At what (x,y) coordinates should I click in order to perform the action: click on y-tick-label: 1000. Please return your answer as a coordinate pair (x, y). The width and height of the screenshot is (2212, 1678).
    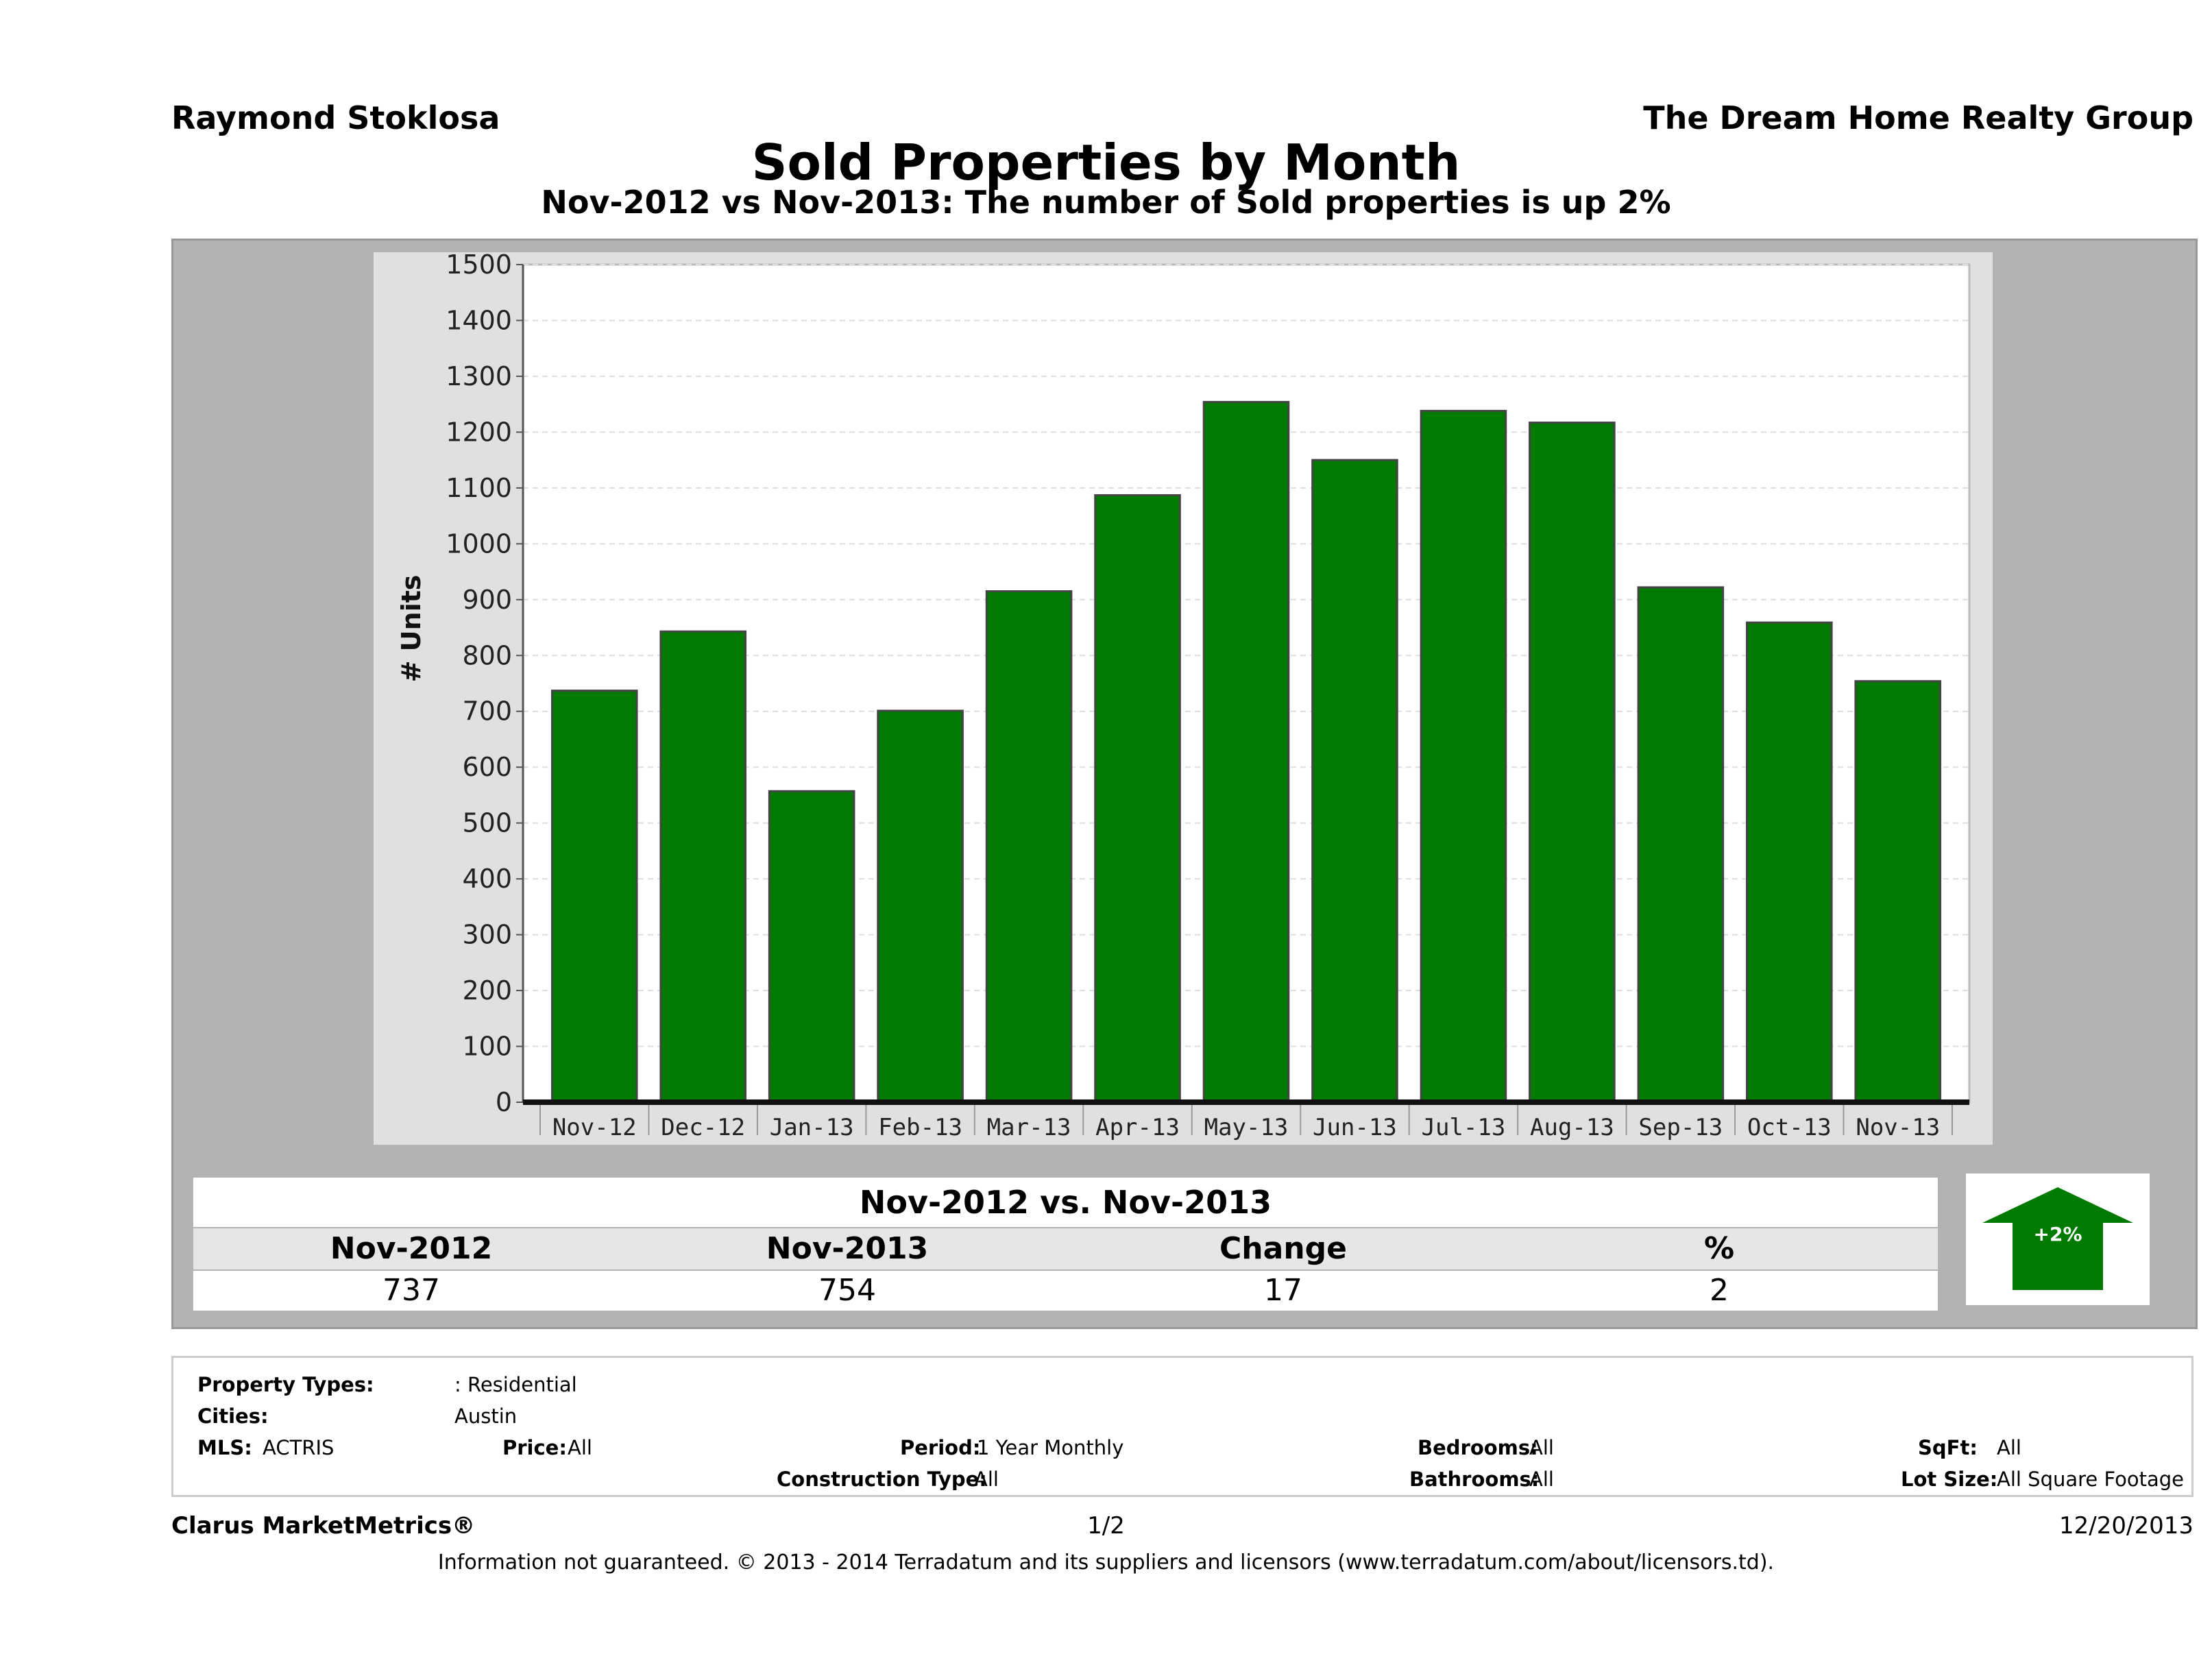
    Looking at the image, I should click on (479, 543).